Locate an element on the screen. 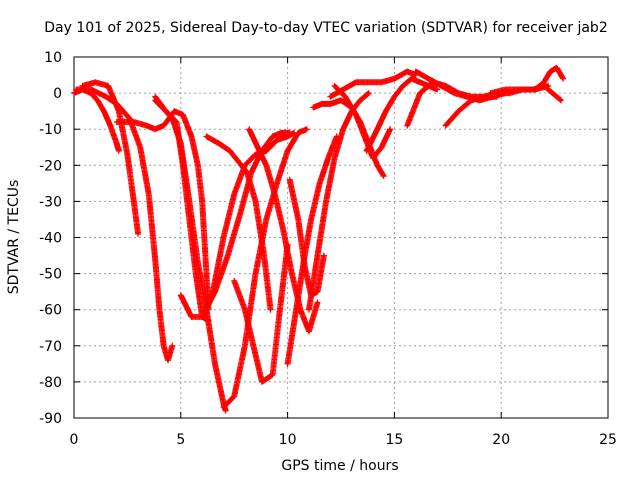 The width and height of the screenshot is (640, 480). y-tick-label: -30 is located at coordinates (50, 202).